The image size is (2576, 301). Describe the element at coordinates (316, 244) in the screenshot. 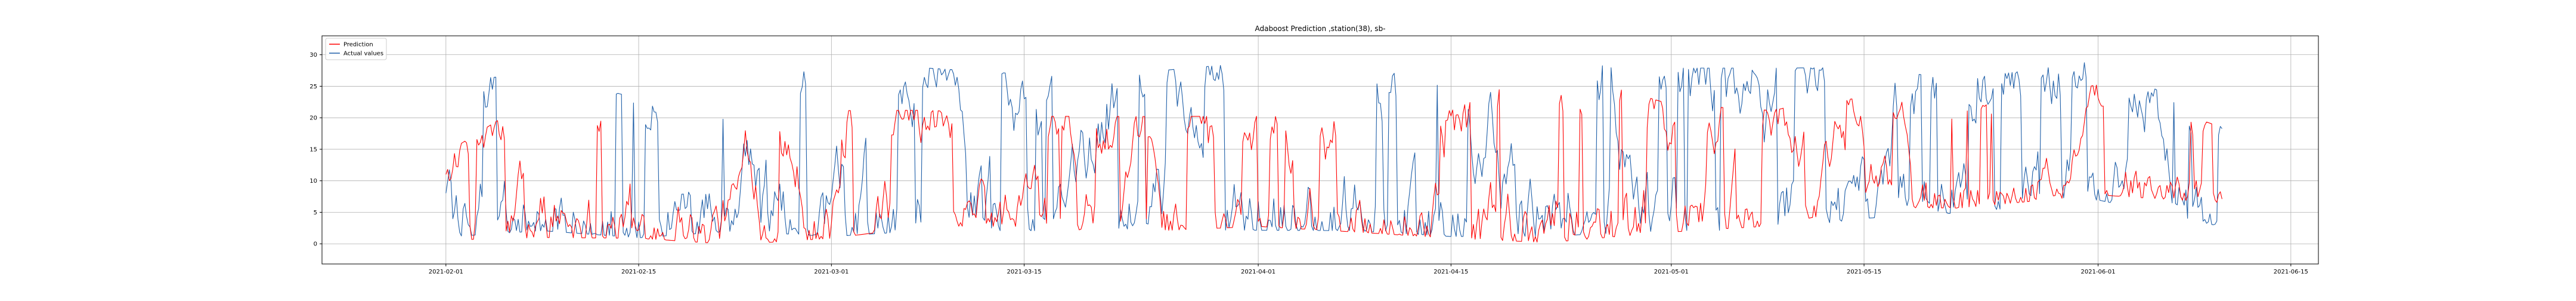

I see `y-tick-label: 0` at that location.